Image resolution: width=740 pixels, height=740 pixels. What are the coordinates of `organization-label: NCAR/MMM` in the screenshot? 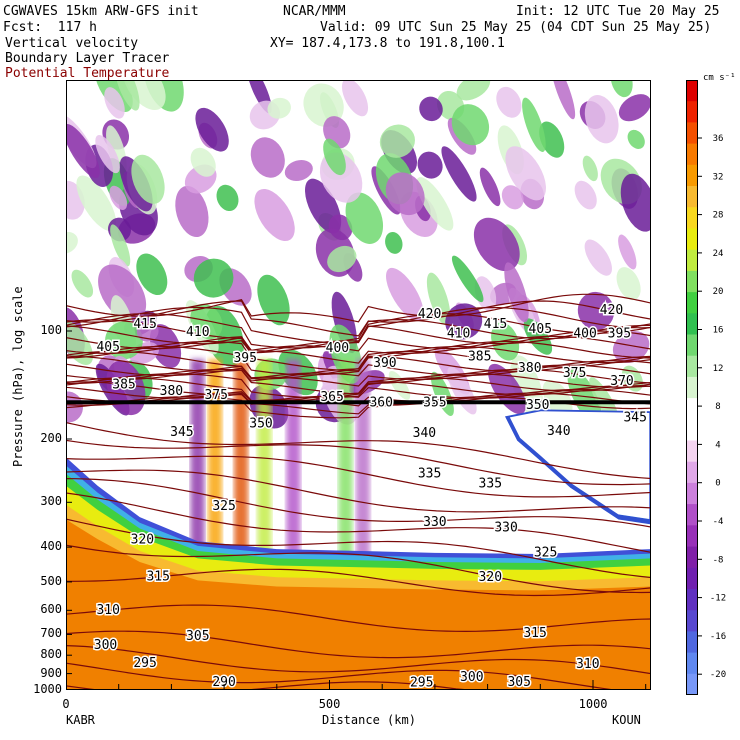 It's located at (314, 11).